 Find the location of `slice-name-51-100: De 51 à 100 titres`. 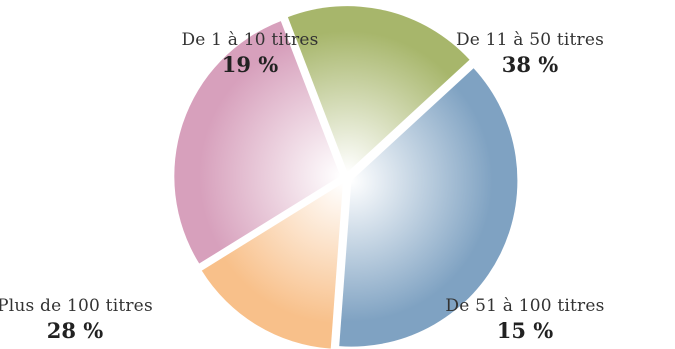

slice-name-51-100: De 51 à 100 titres is located at coordinates (525, 306).